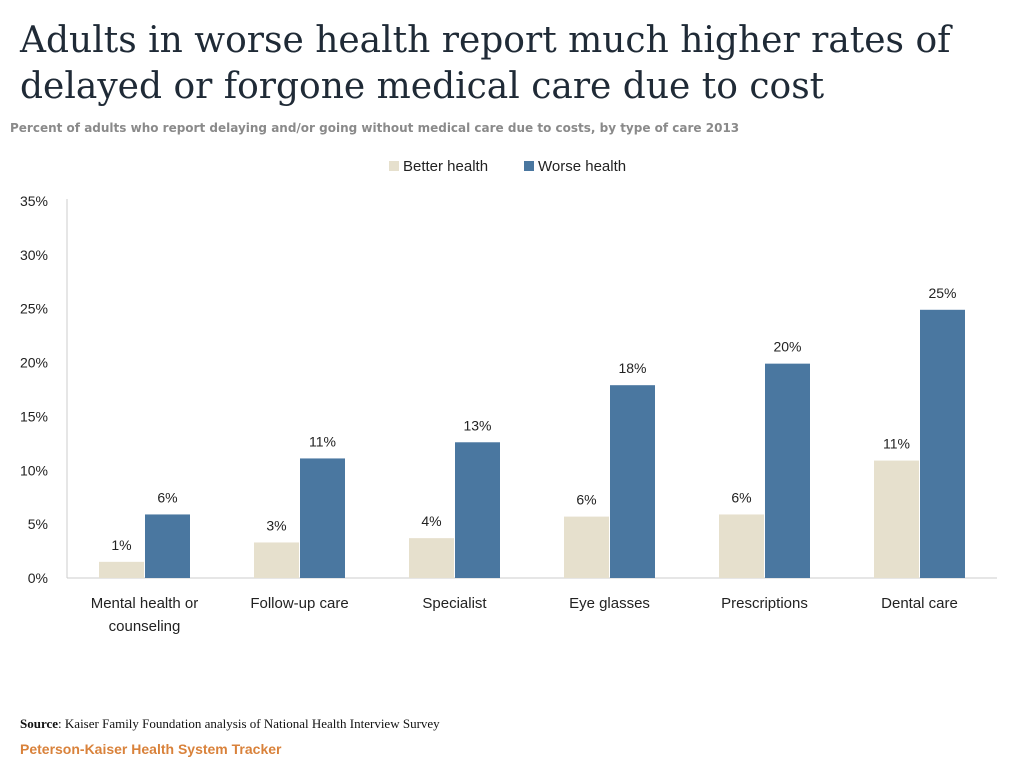 The height and width of the screenshot is (768, 1024). I want to click on y-tick-label: 5%, so click(38, 524).